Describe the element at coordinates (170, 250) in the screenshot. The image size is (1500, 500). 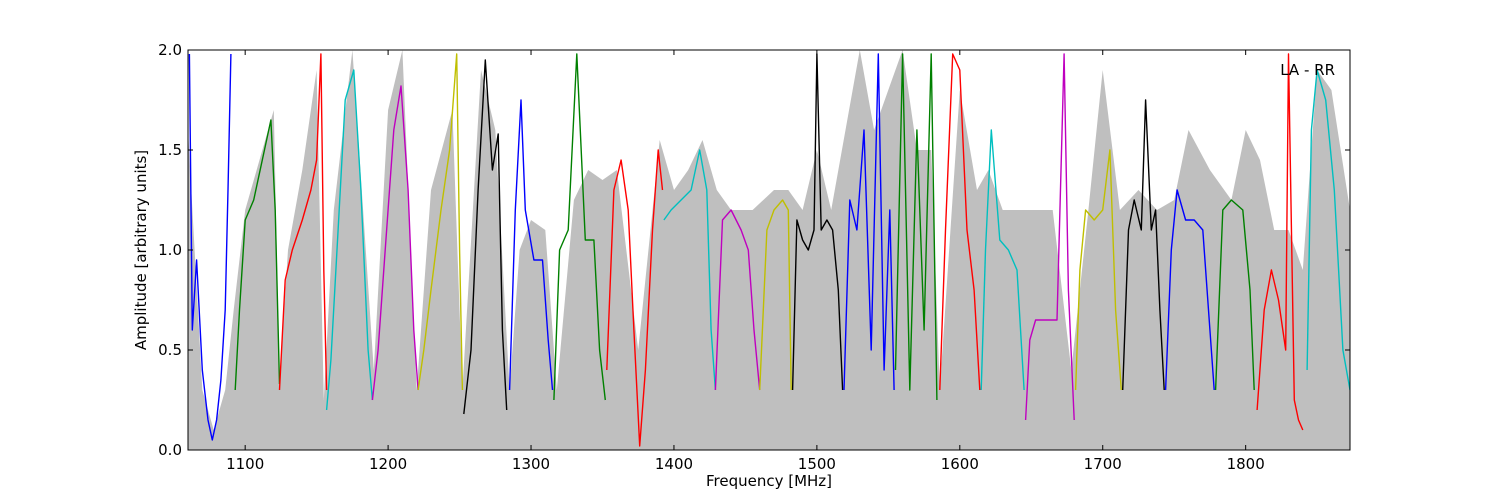
I see `y-tick-label: 1.0` at that location.